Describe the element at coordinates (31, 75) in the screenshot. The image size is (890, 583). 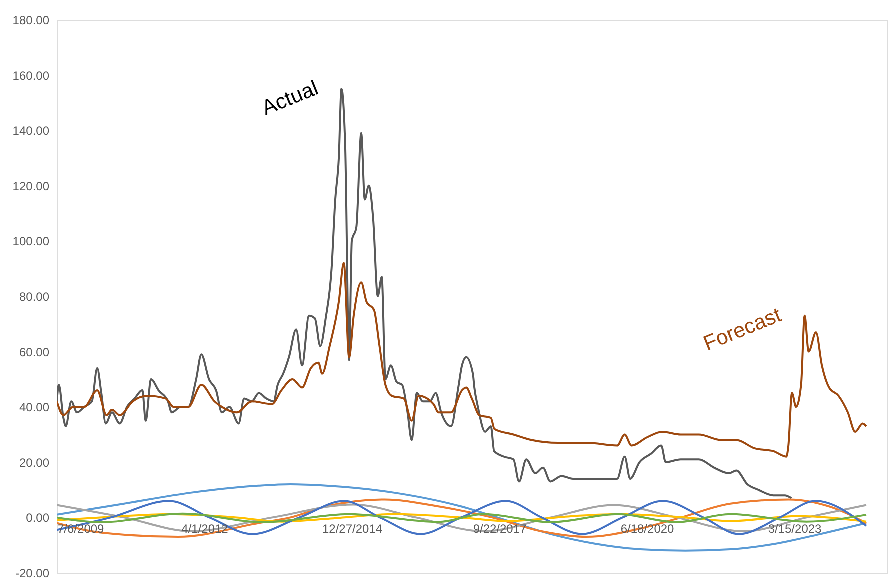
I see `y-tick-label: 160.00` at that location.